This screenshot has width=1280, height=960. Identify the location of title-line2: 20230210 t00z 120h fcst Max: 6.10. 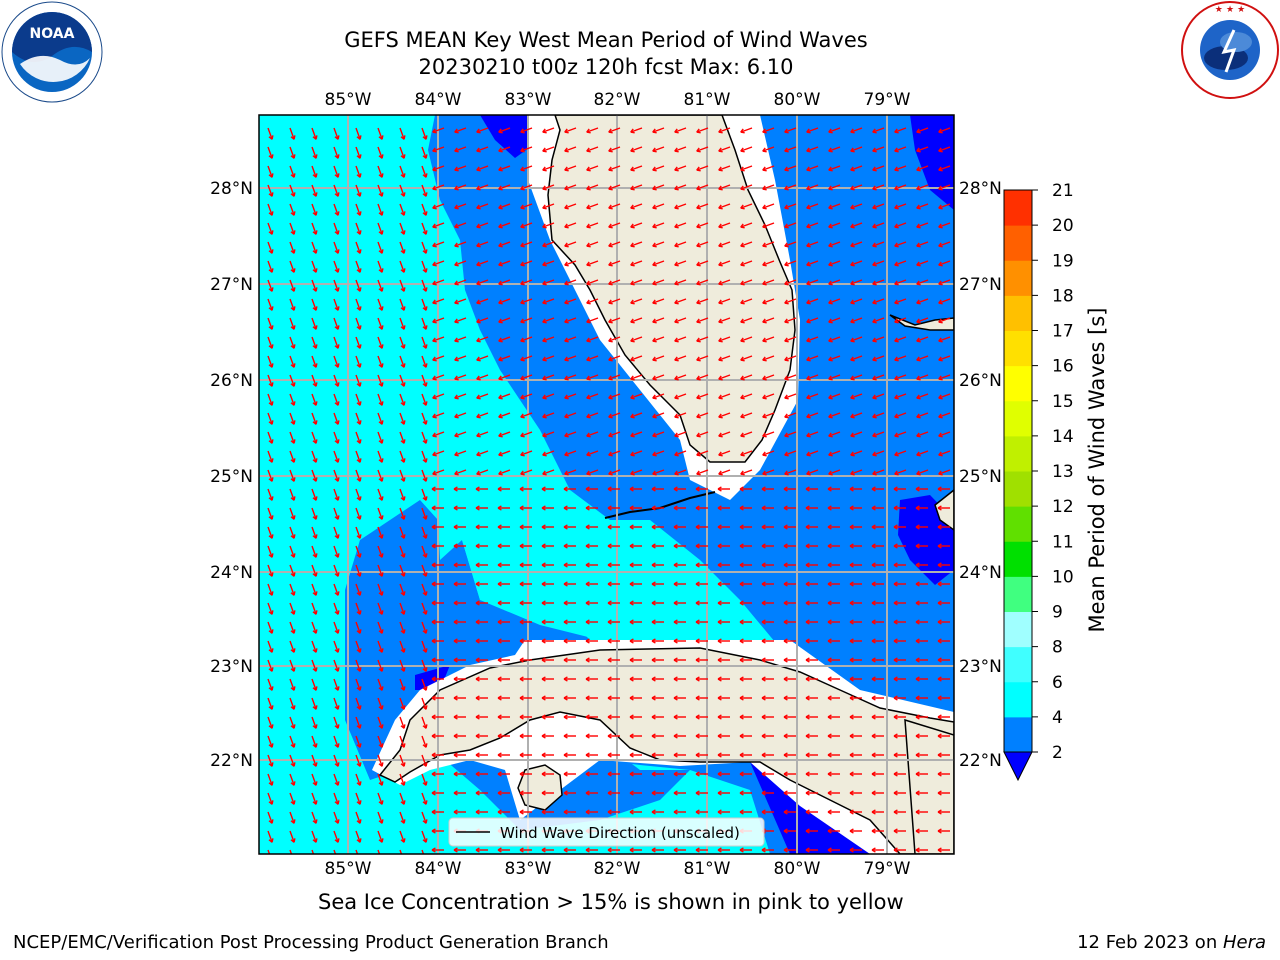
(606, 67).